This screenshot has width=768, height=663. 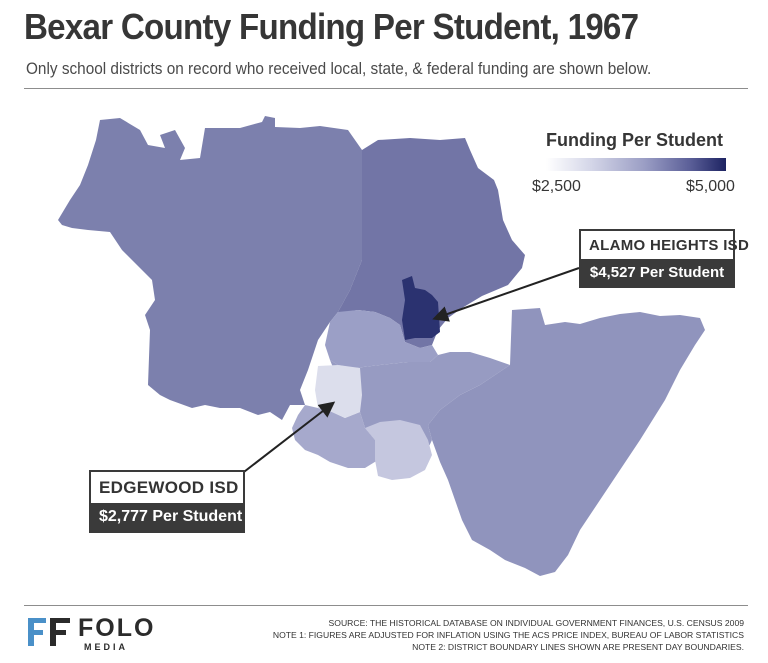 I want to click on alamo-heights-callout: ALAMO HEIGHTS ISD $4,527 Per Student, so click(x=664, y=258).